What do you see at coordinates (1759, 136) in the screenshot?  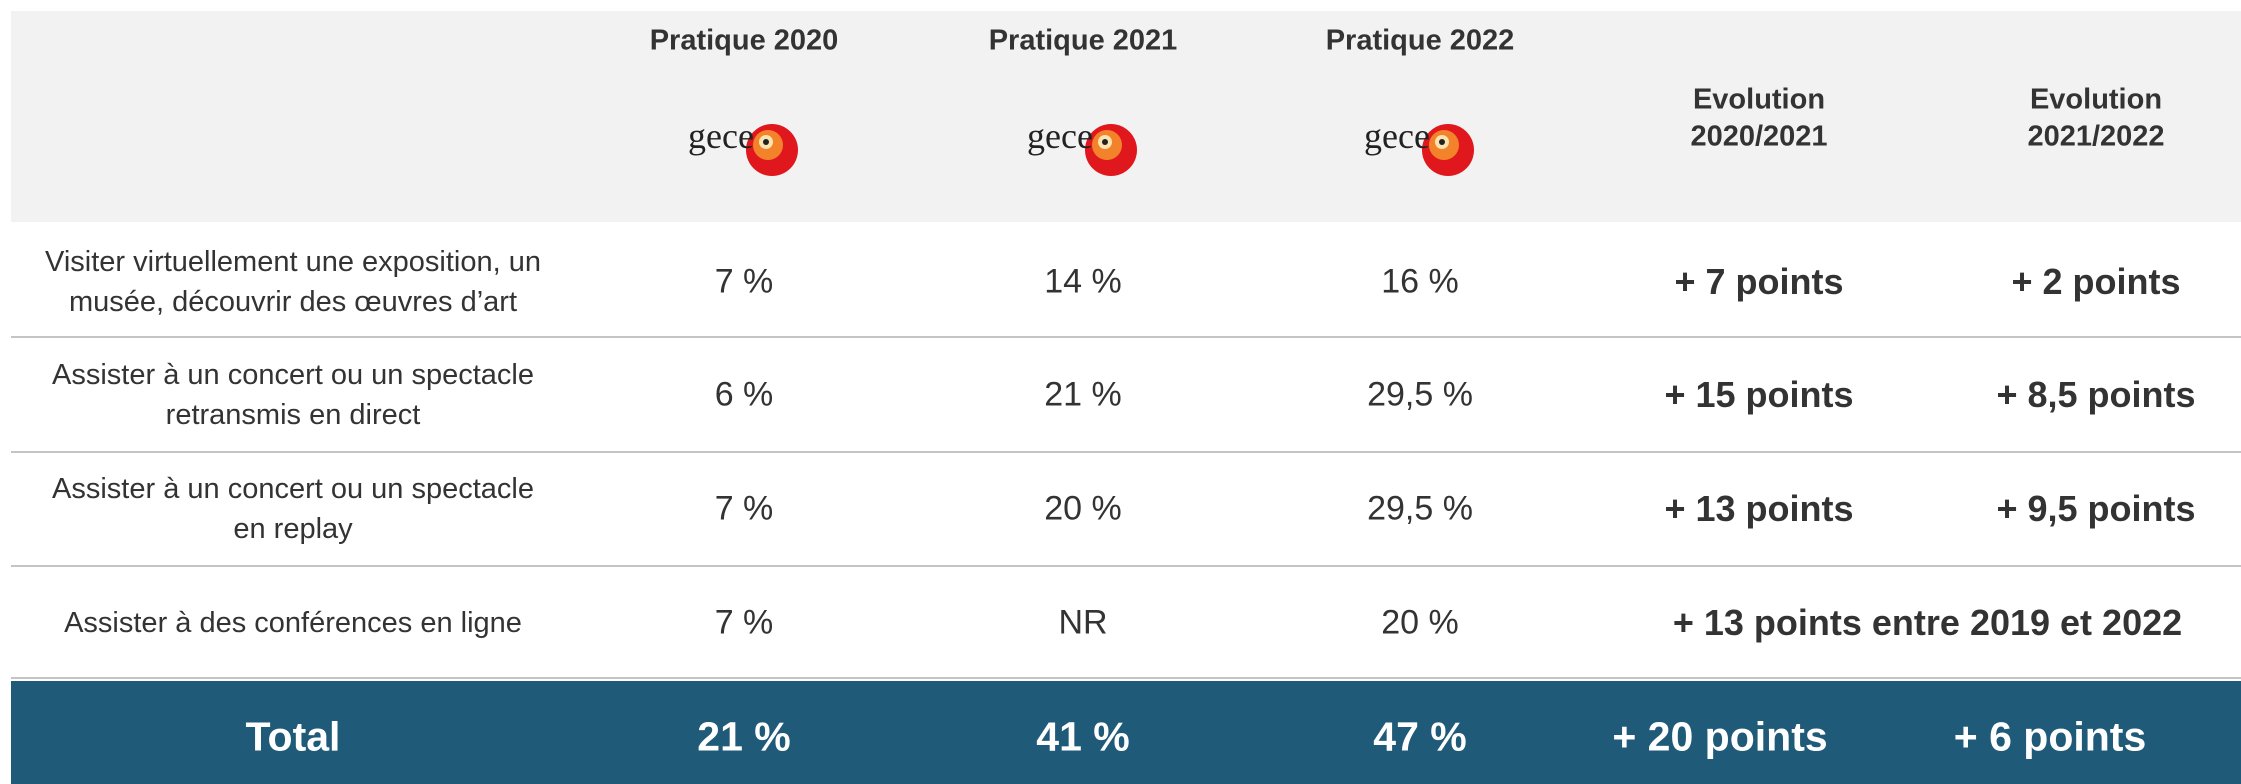 I see `column-title: 2020/2021` at bounding box center [1759, 136].